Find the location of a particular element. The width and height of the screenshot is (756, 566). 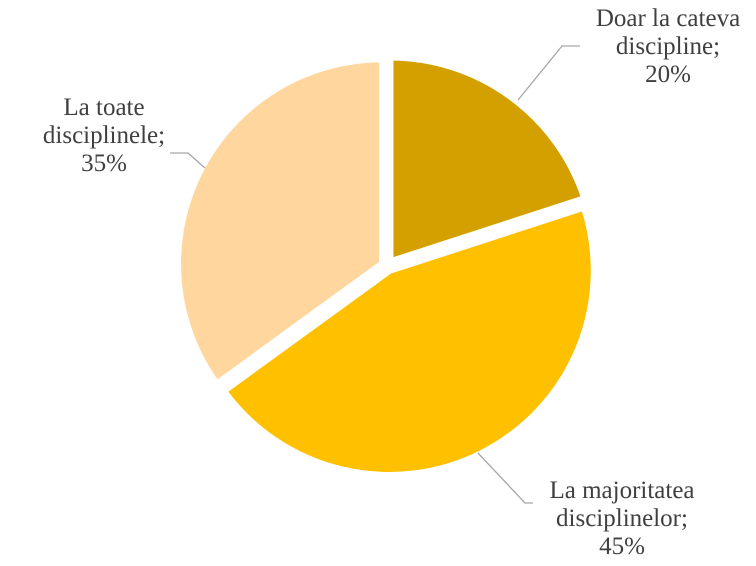

data-label-1-line-2: discipline; is located at coordinates (668, 46).